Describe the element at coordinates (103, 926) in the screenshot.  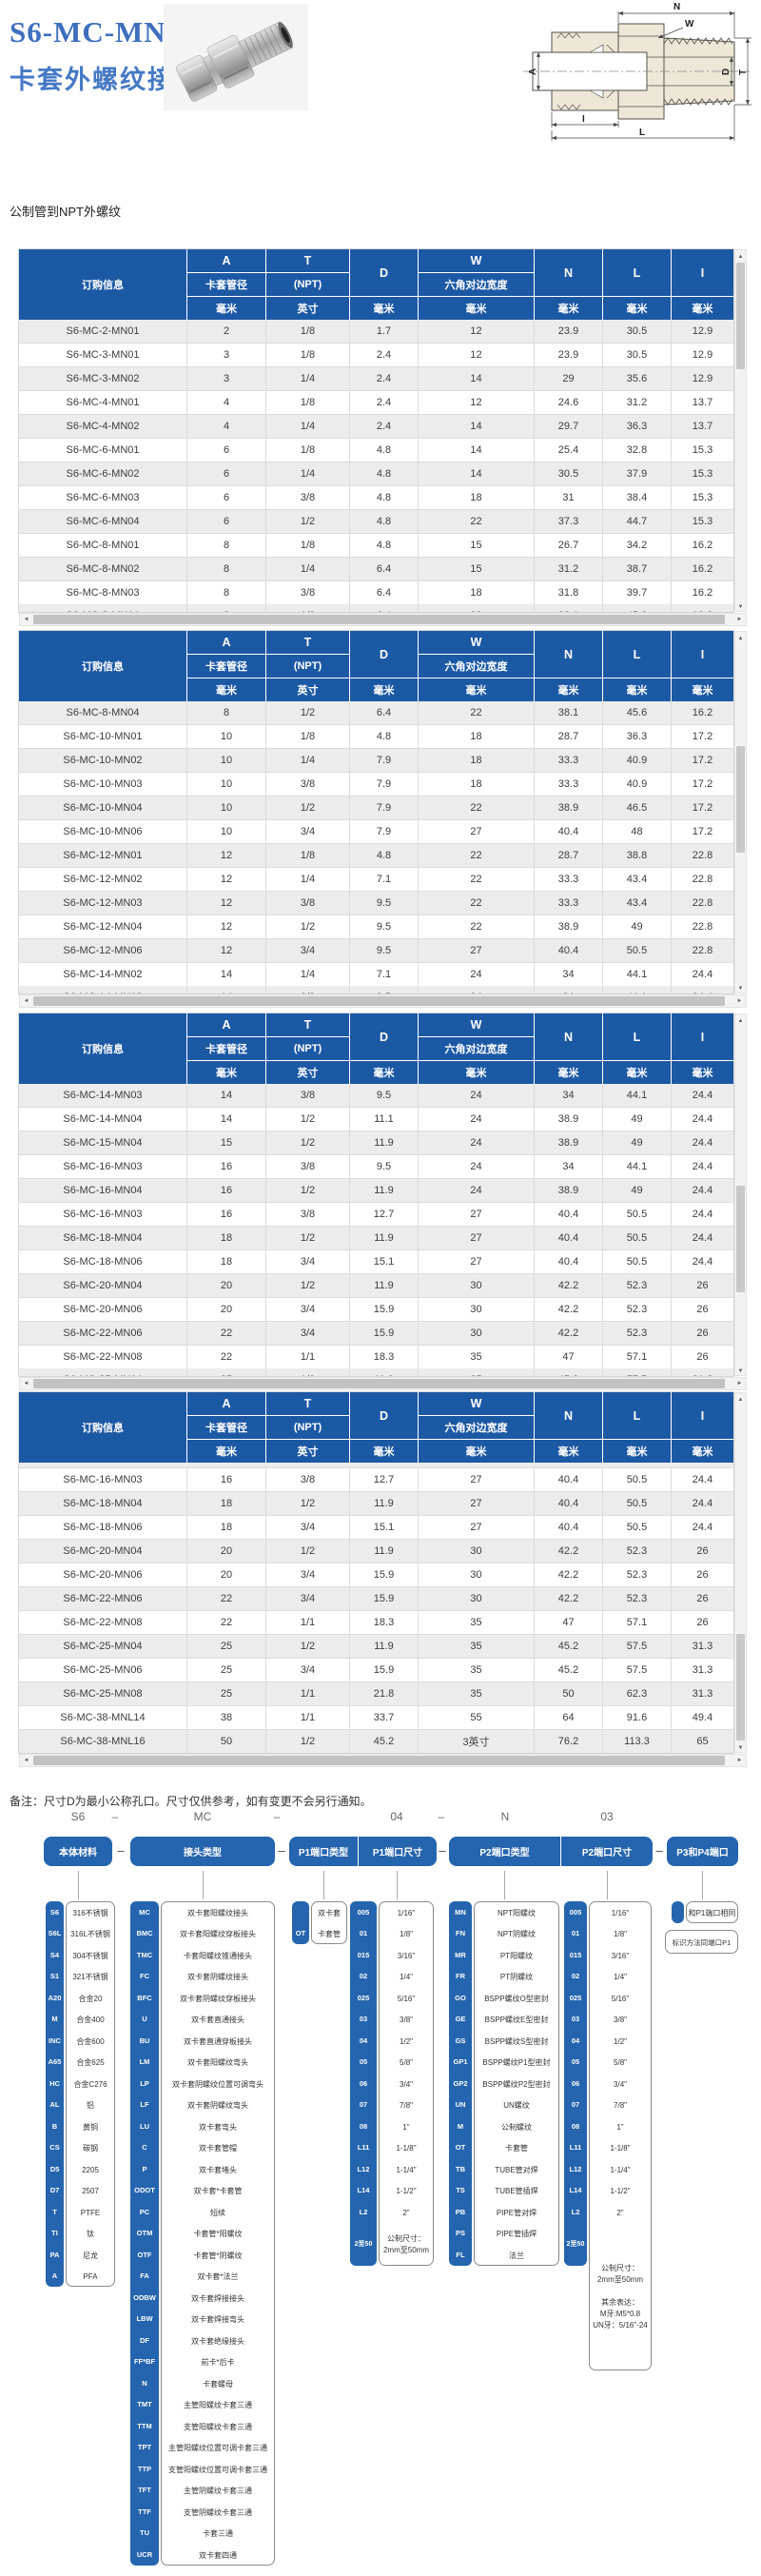
I see `table-cell: S6-MC-12-MN04` at that location.